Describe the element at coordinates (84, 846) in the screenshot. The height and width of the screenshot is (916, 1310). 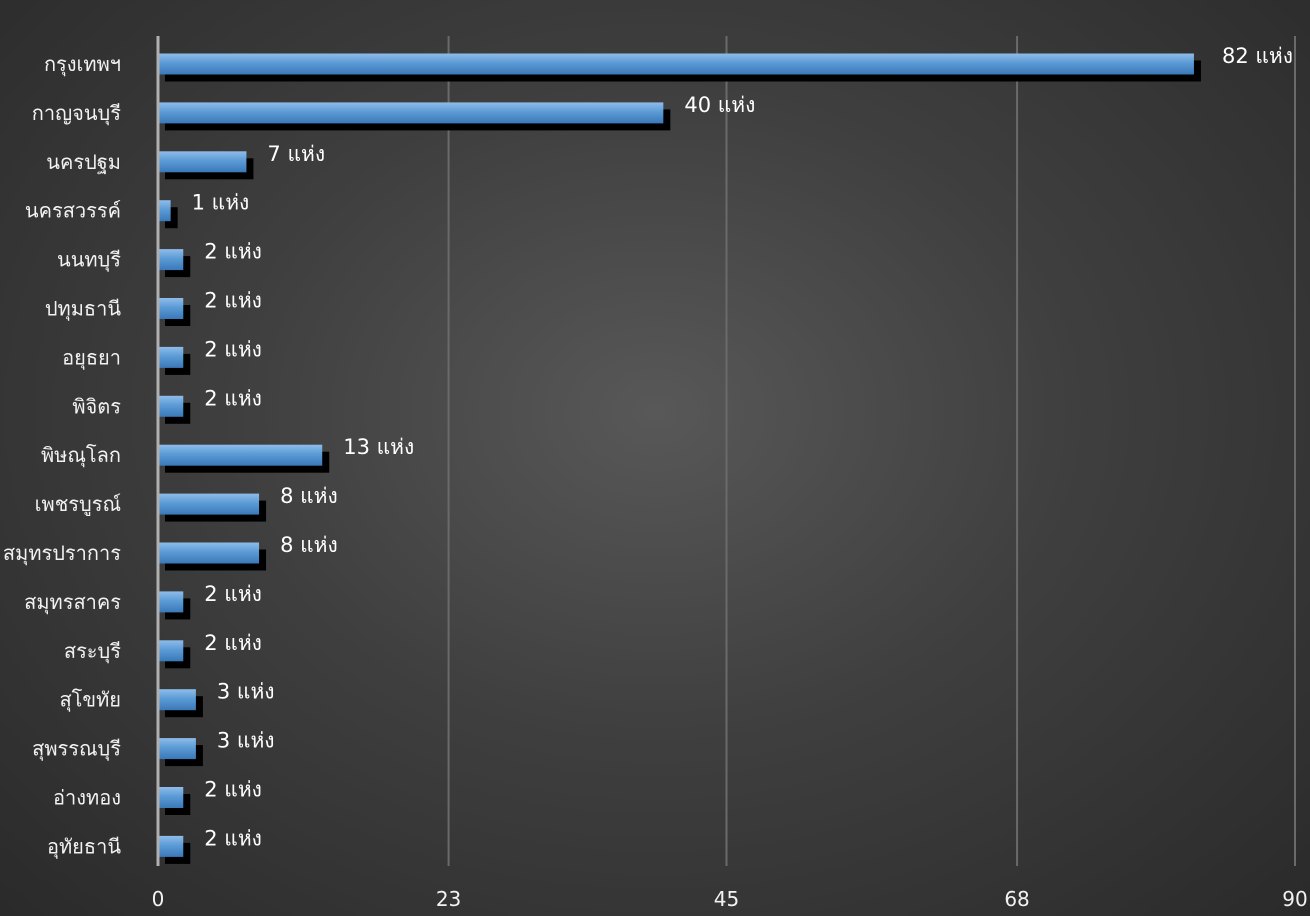
I see `category-label: อุทัยธานี` at that location.